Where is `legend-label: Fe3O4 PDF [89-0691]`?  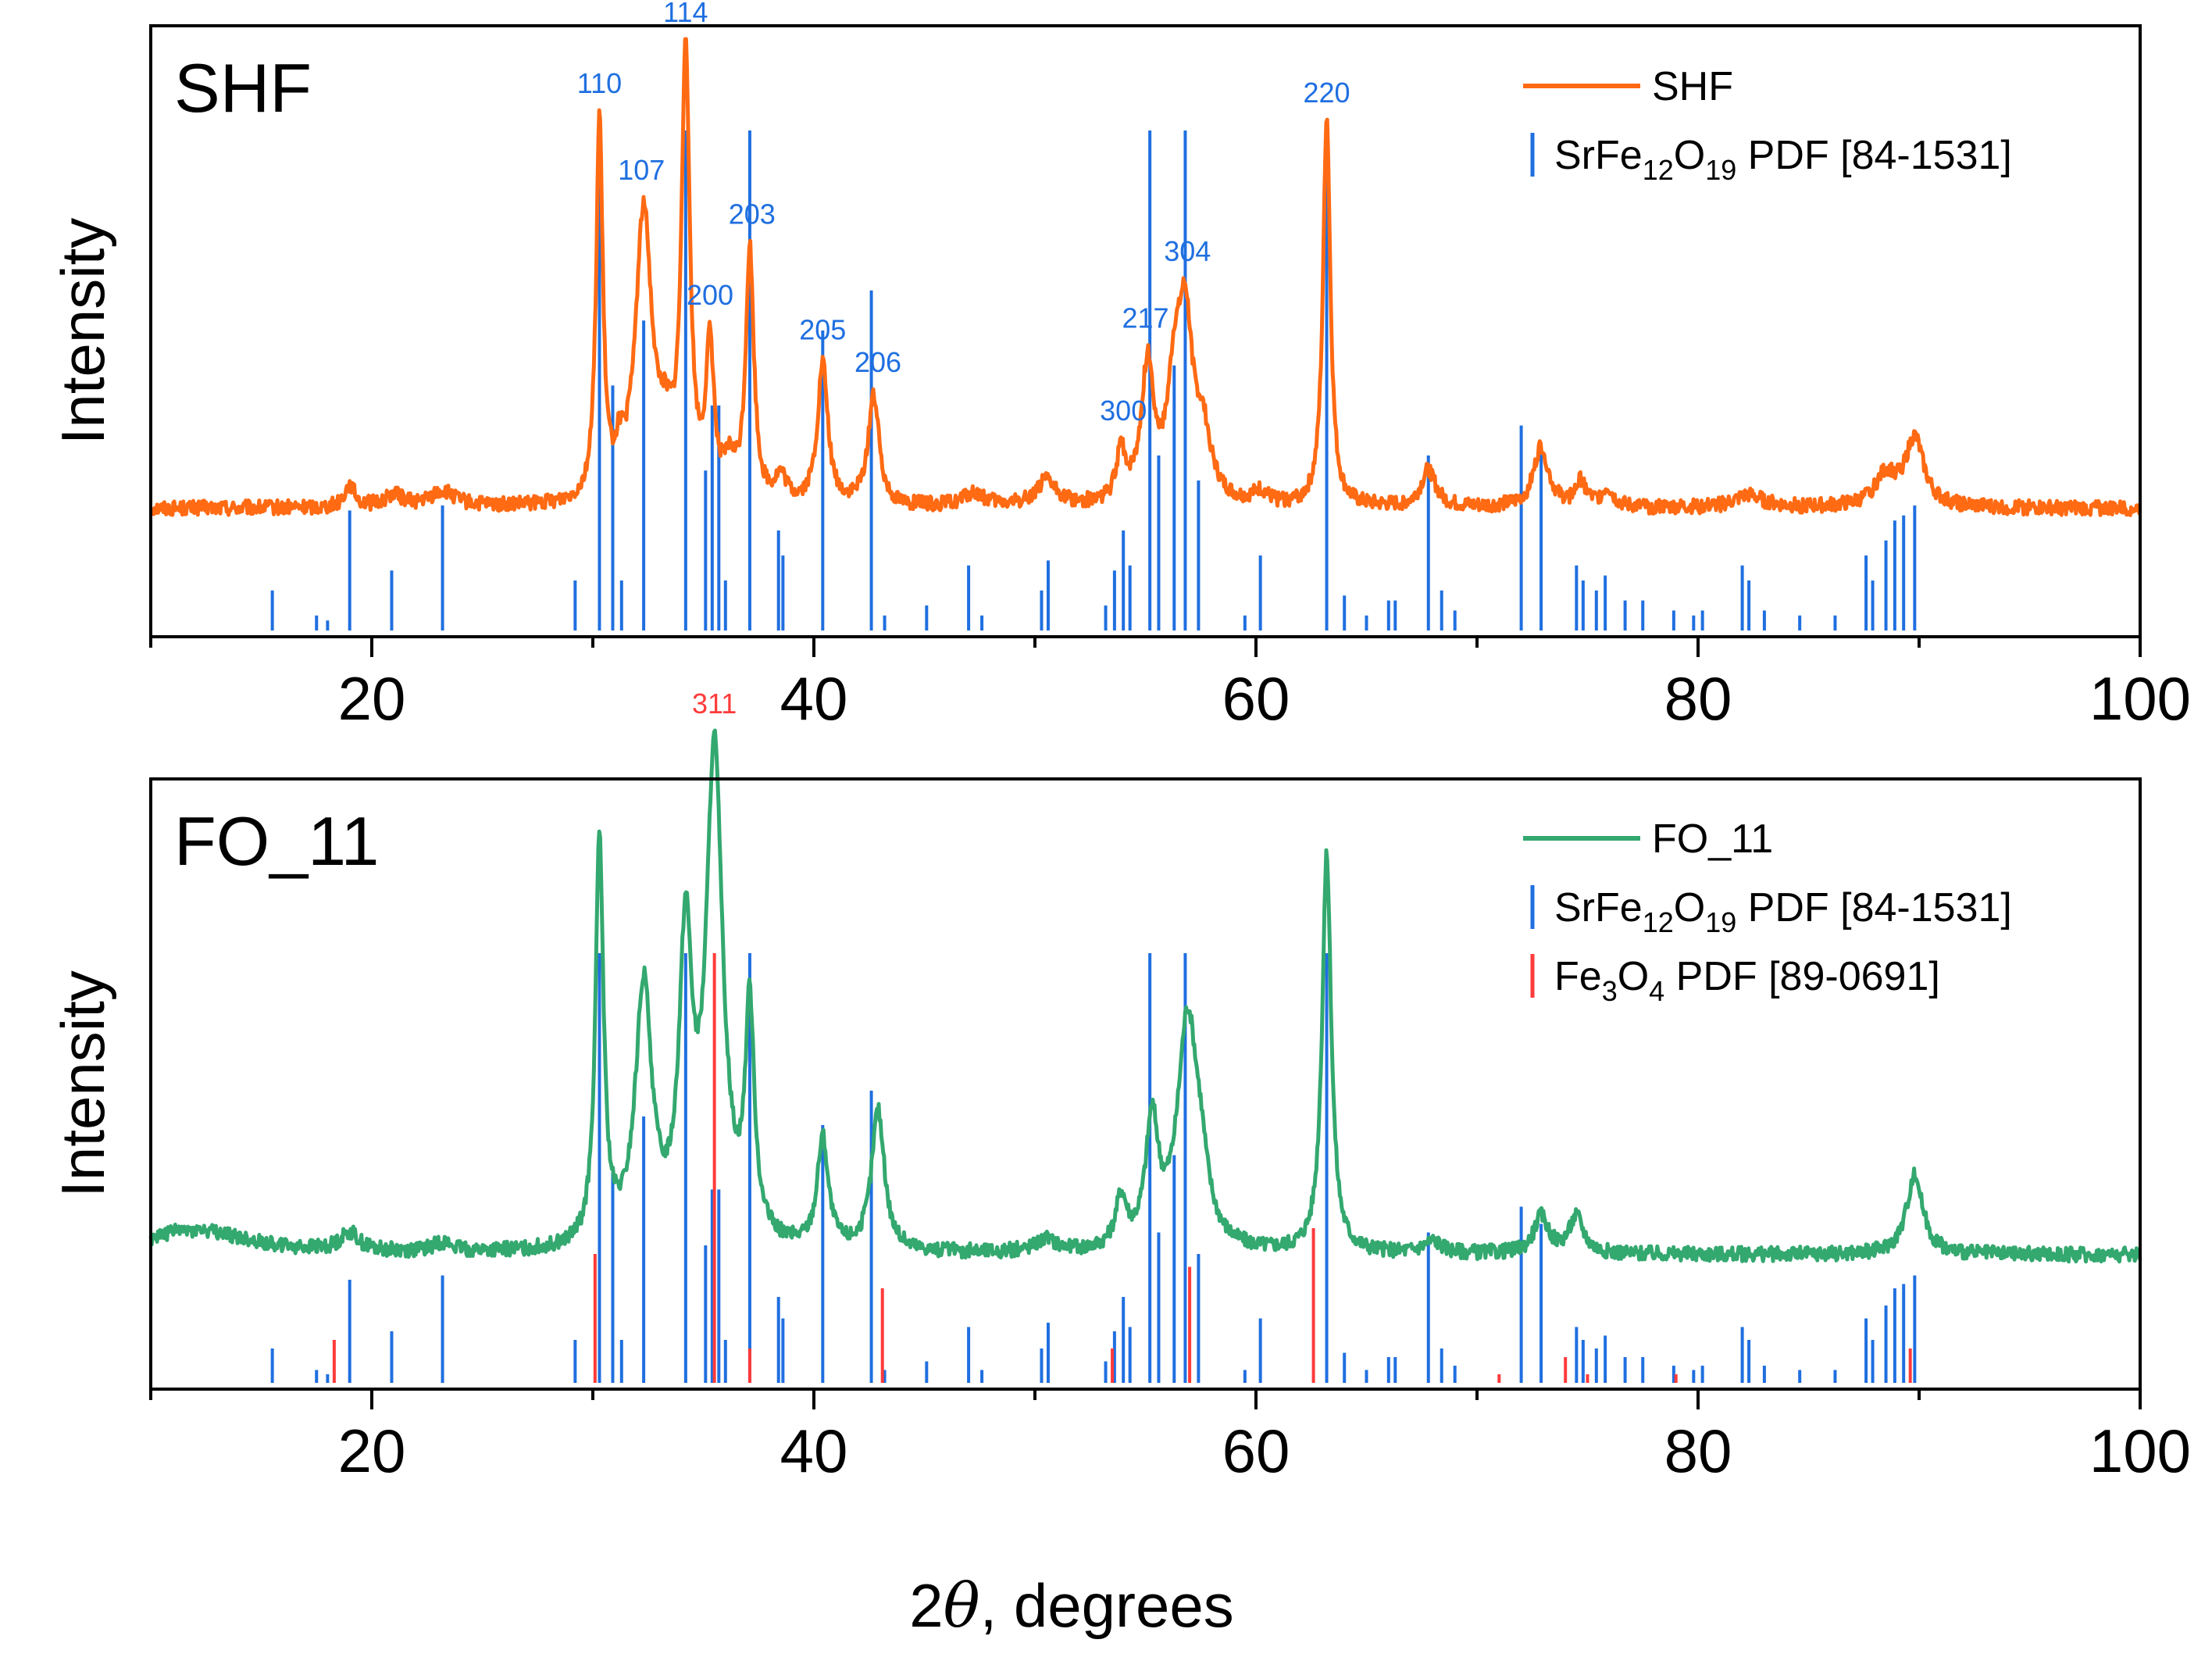
legend-label: Fe3O4 PDF [89-0691] is located at coordinates (1747, 980).